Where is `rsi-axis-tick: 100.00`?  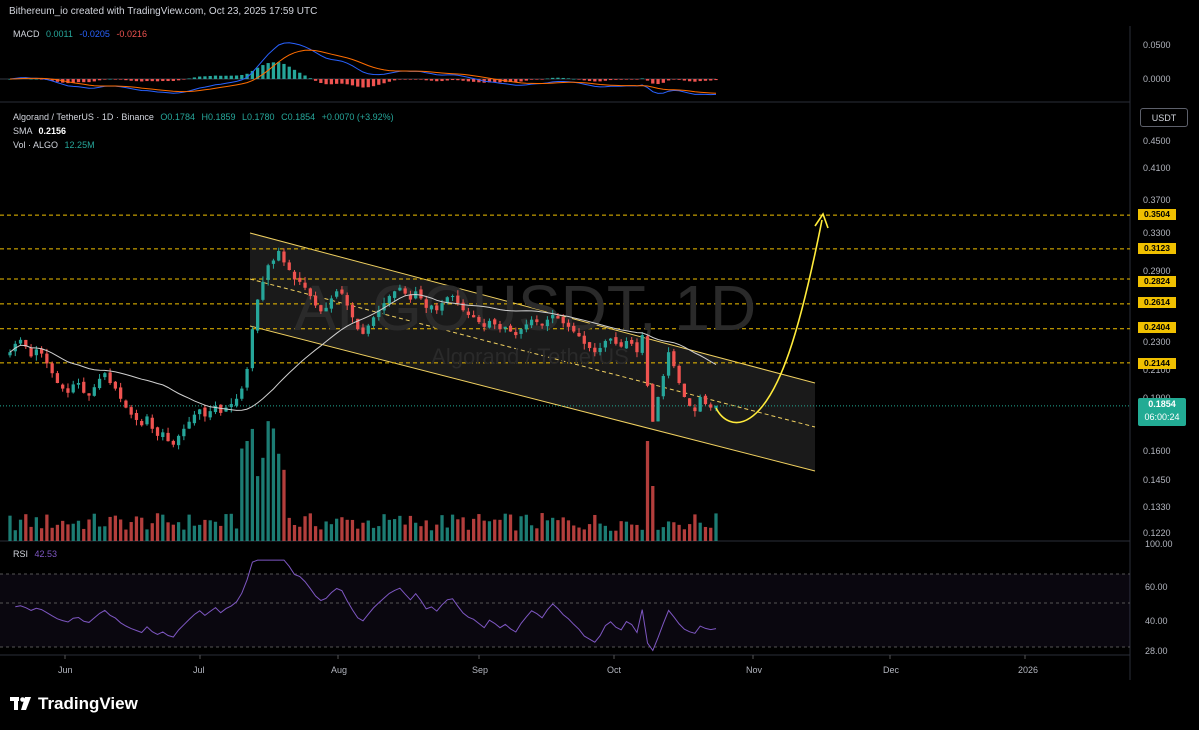
rsi-axis-tick: 100.00 is located at coordinates (1159, 544).